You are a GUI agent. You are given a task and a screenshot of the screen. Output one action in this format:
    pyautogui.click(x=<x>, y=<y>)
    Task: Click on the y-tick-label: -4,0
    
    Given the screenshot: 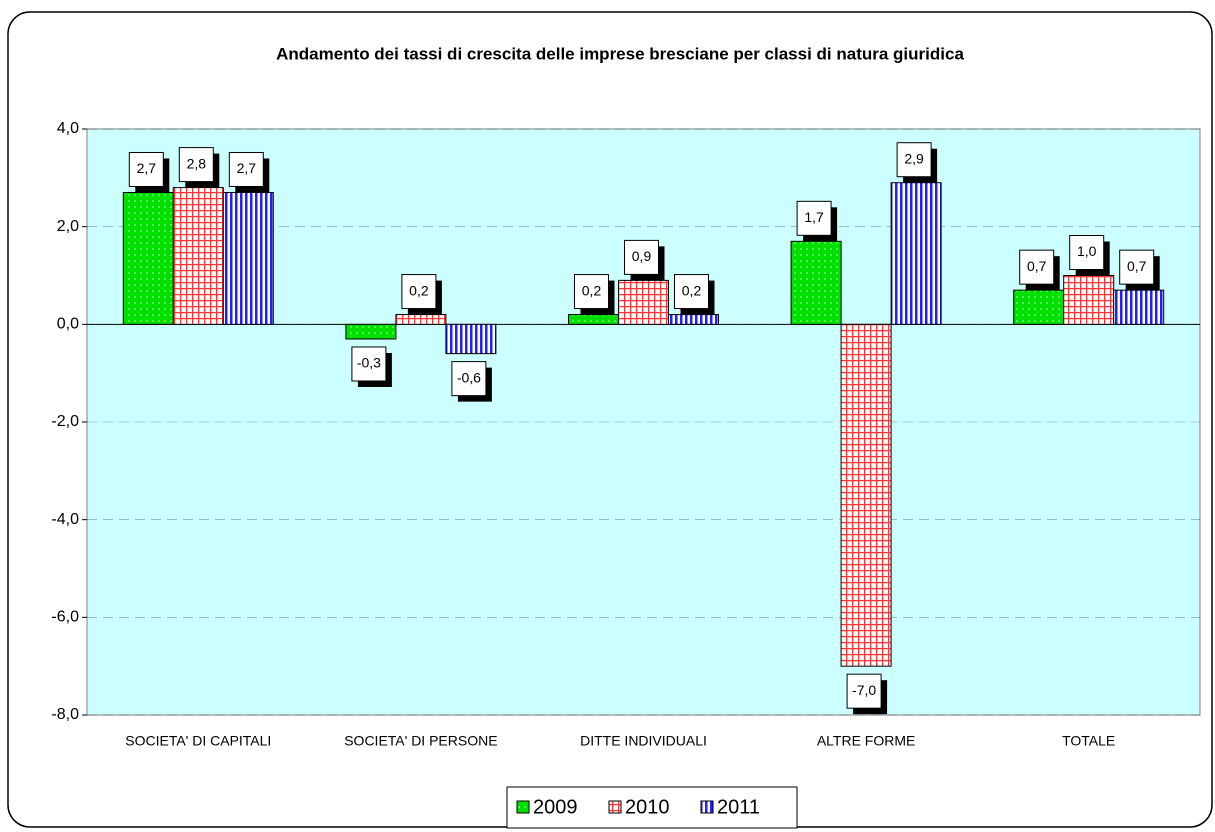 What is the action you would take?
    pyautogui.click(x=65, y=519)
    